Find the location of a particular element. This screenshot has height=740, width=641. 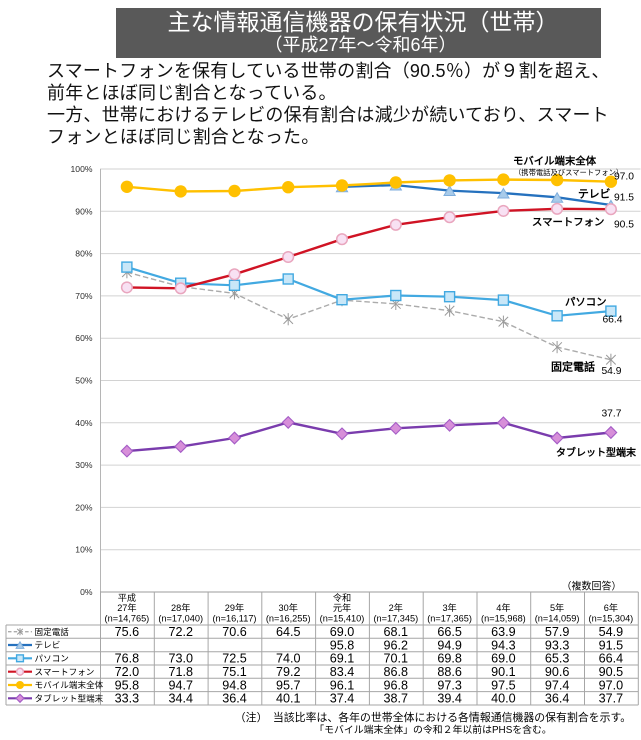

svg-text: (n=16,255) is located at coordinates (288, 619).